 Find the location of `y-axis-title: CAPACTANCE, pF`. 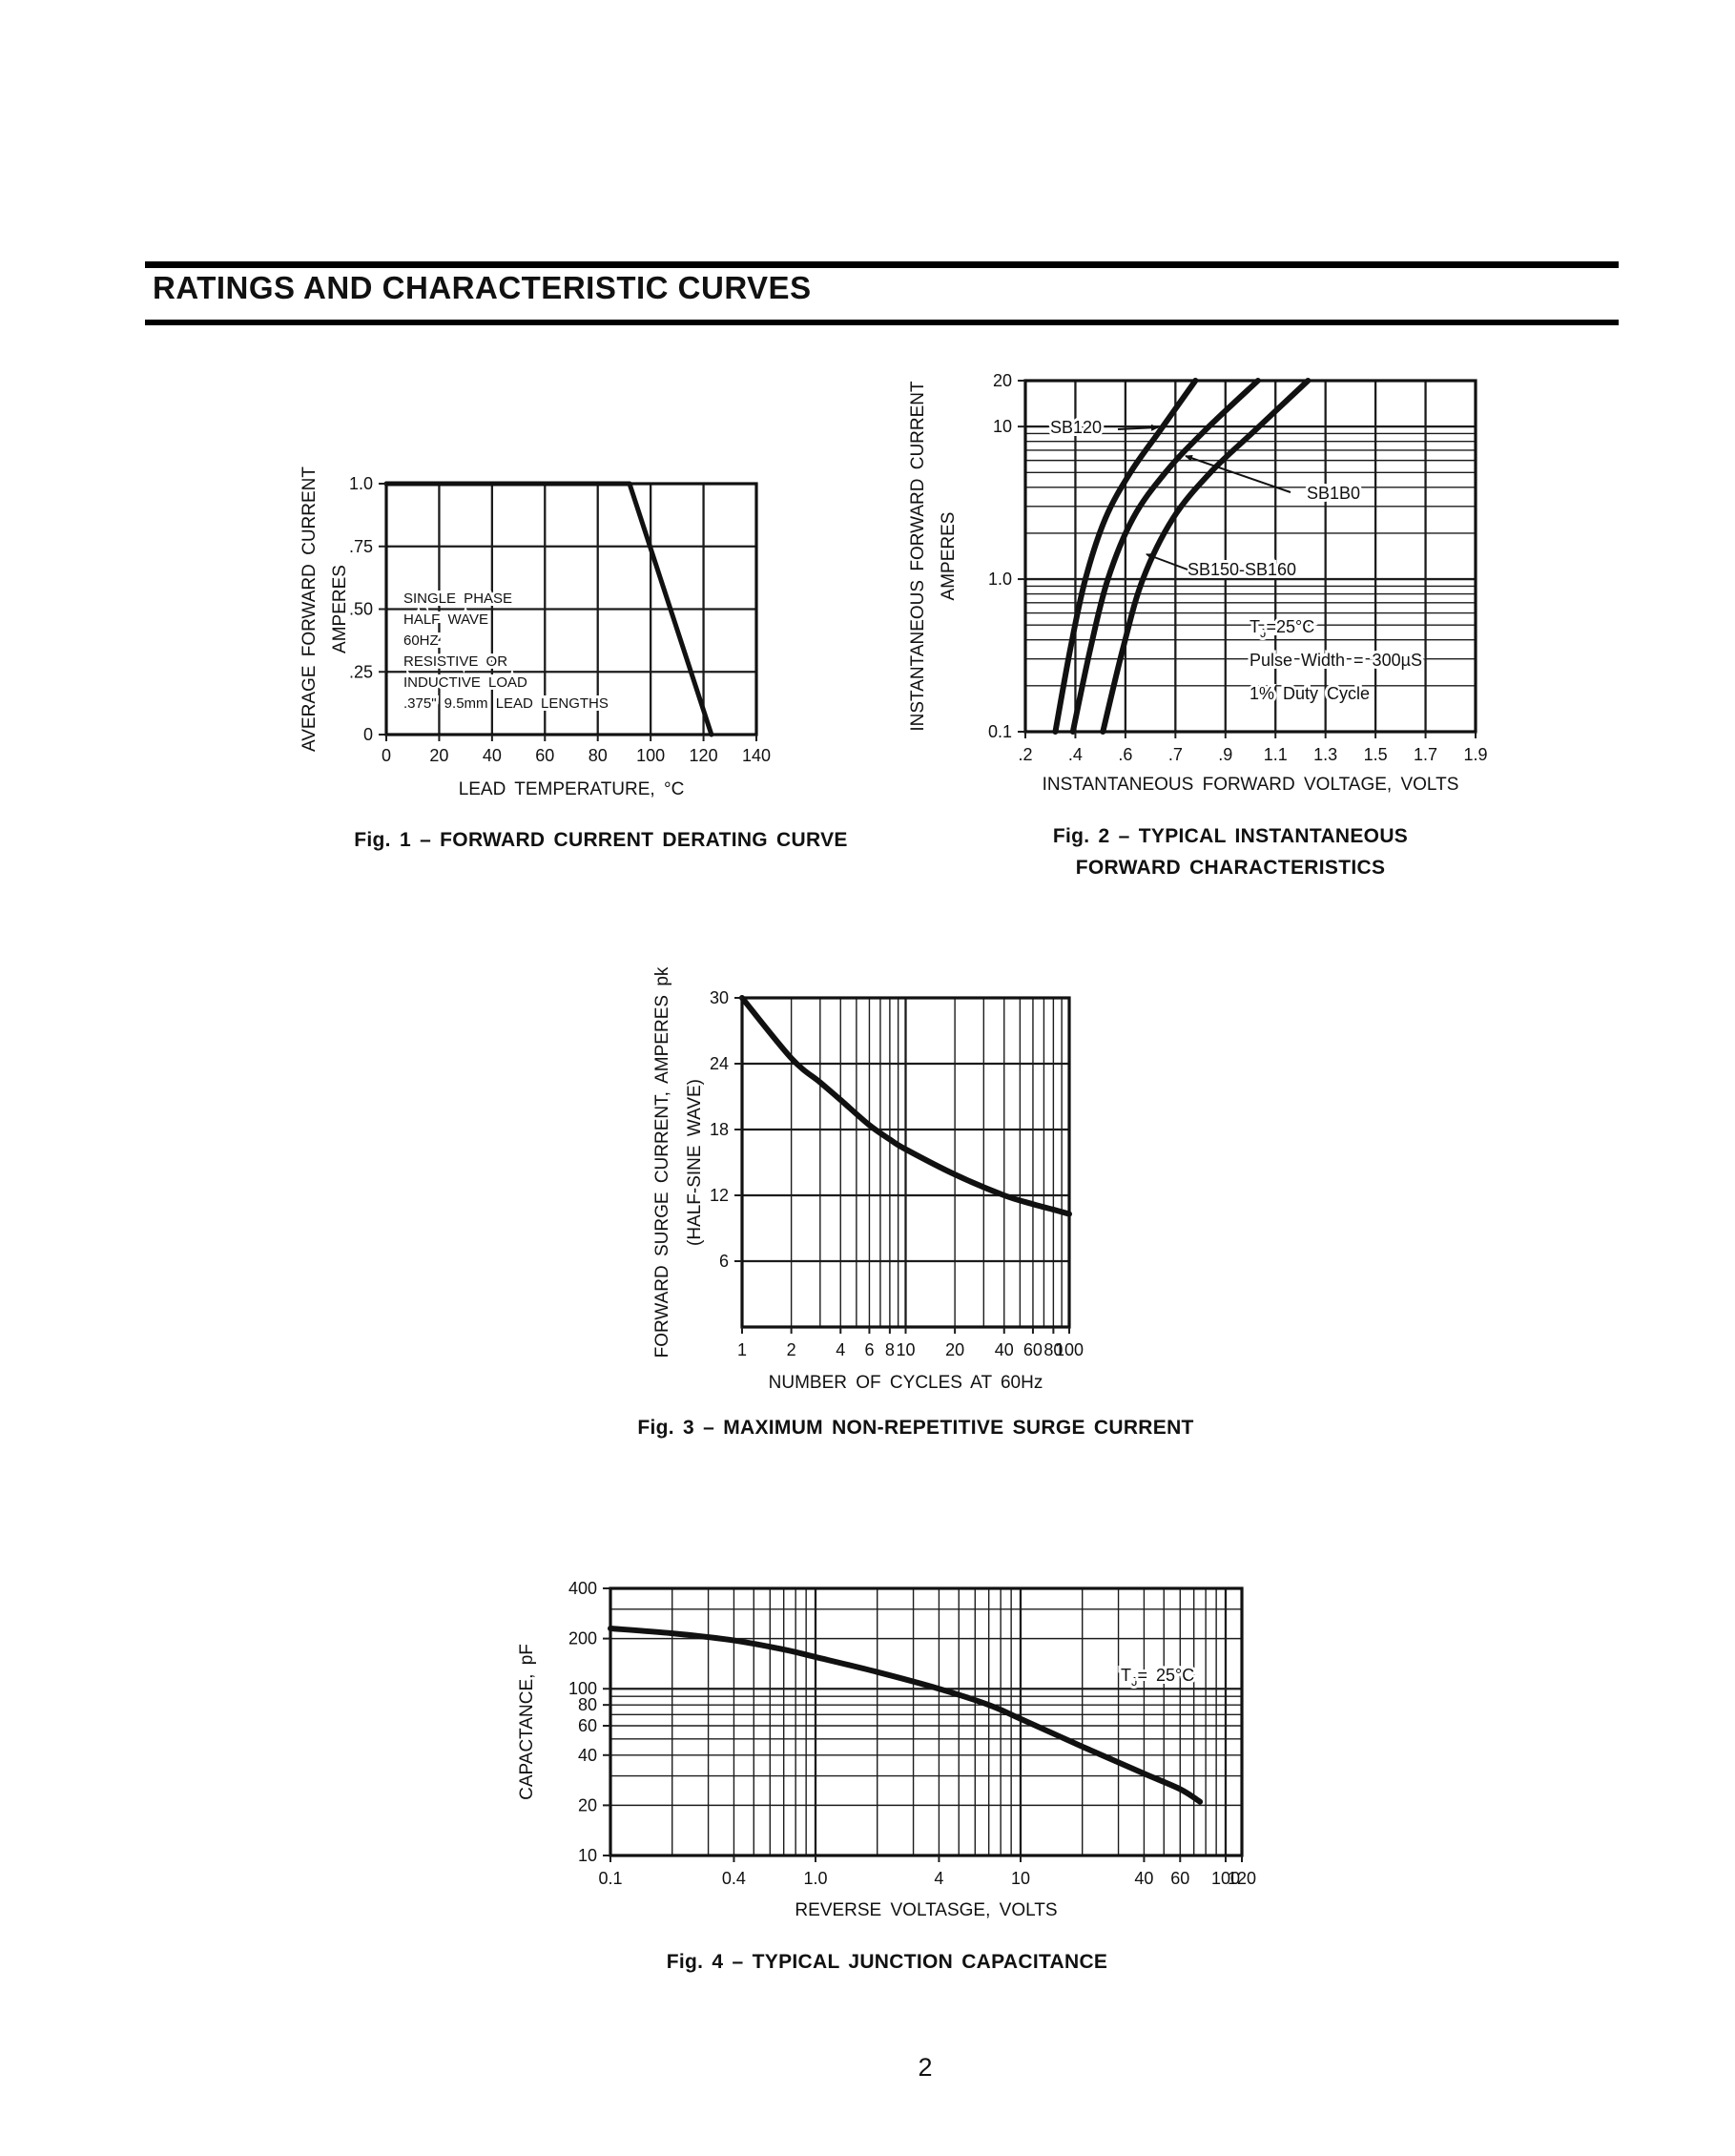

y-axis-title: CAPACTANCE, pF is located at coordinates (527, 1722).